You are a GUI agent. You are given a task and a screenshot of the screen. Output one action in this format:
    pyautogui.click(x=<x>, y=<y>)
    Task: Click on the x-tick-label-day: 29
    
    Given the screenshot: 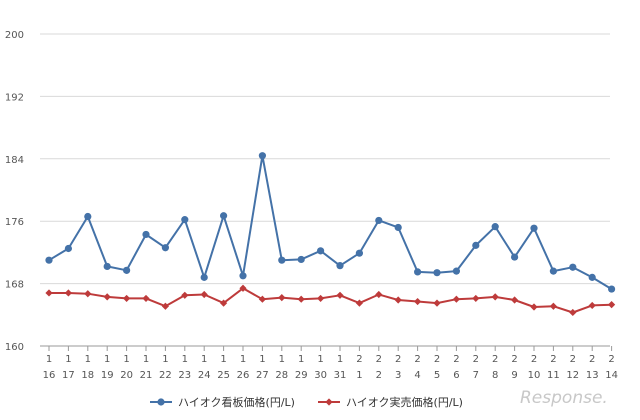 What is the action you would take?
    pyautogui.click(x=301, y=375)
    